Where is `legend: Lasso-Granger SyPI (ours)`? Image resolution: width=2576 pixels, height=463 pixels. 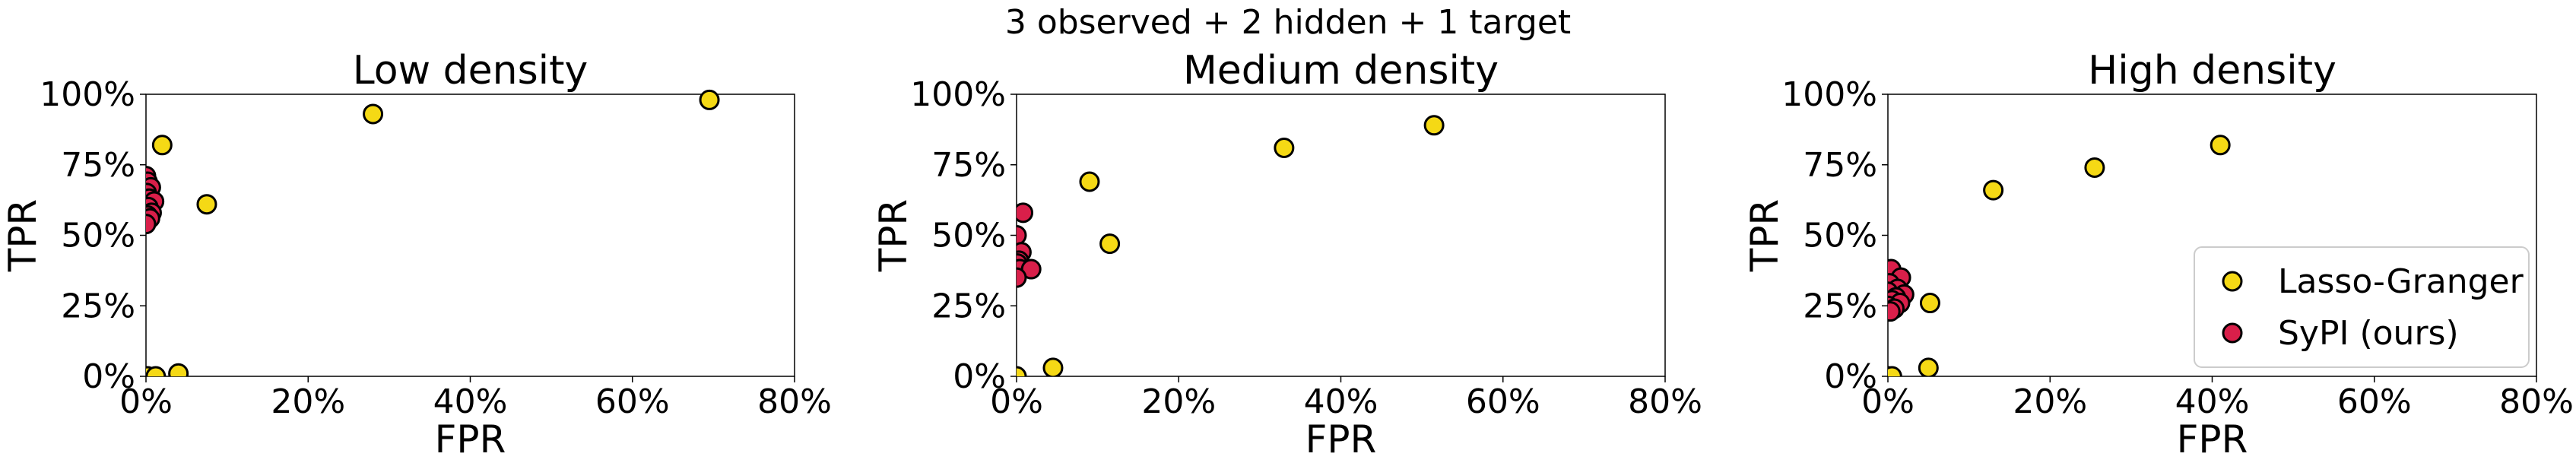 legend: Lasso-Granger SyPI (ours) is located at coordinates (2362, 307).